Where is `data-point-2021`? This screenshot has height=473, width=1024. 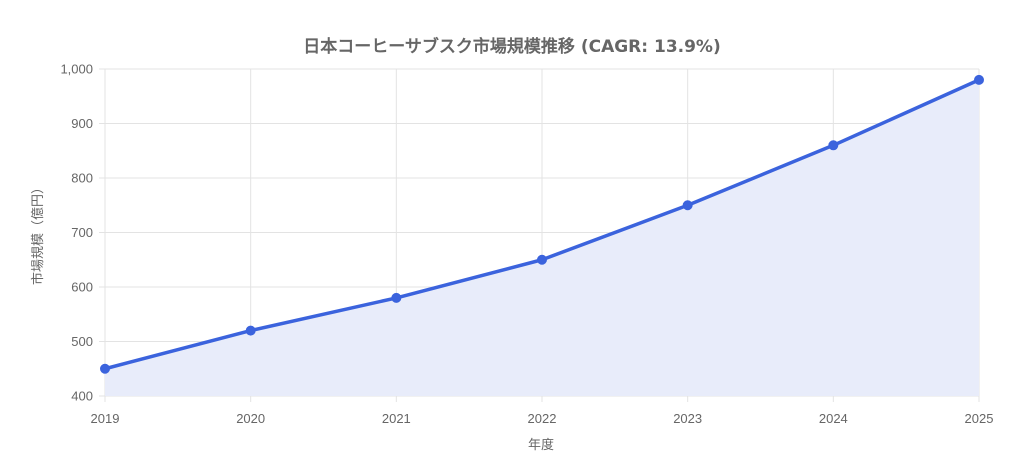 data-point-2021 is located at coordinates (396, 297).